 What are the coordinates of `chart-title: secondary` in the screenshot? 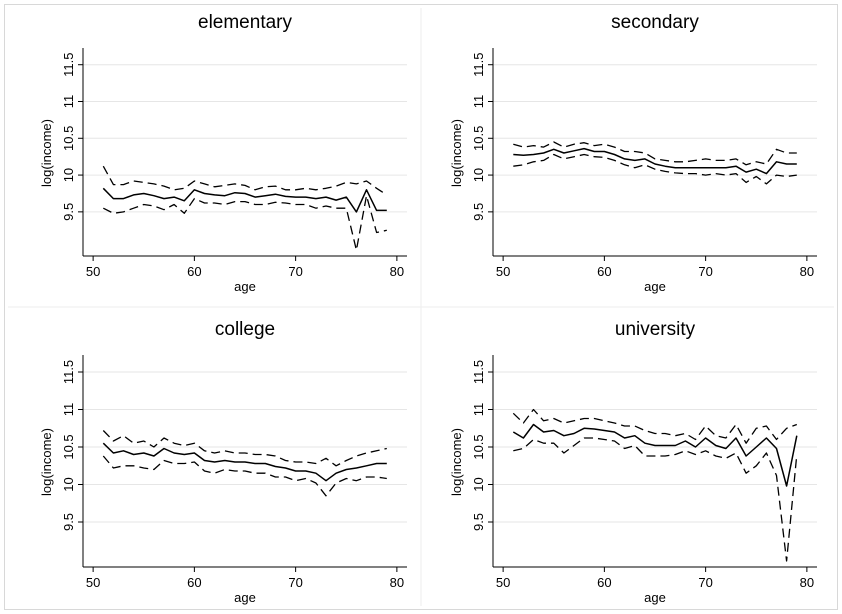 It's located at (655, 22).